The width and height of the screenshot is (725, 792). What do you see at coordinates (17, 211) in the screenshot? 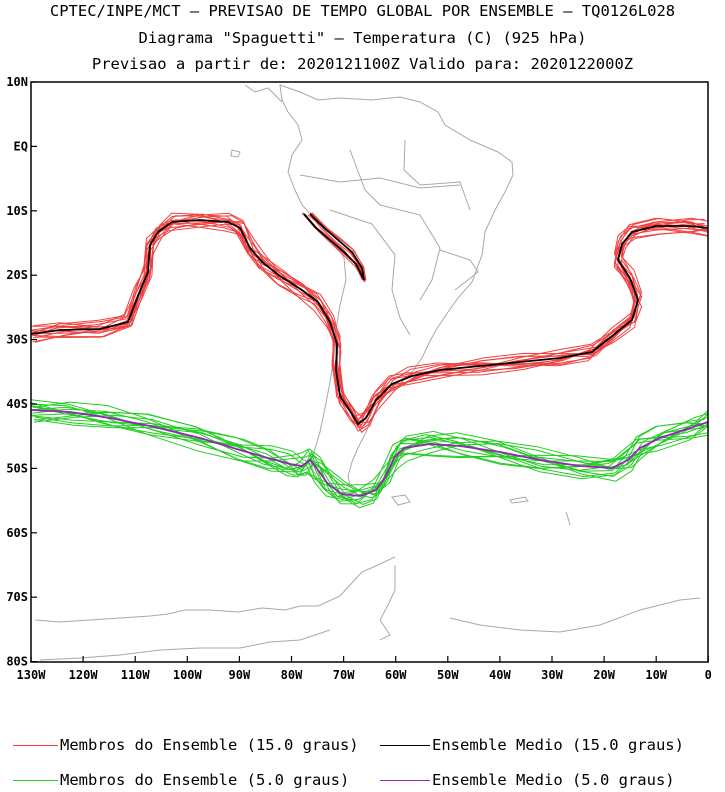
I see `lat-tick-label: 10S` at bounding box center [17, 211].